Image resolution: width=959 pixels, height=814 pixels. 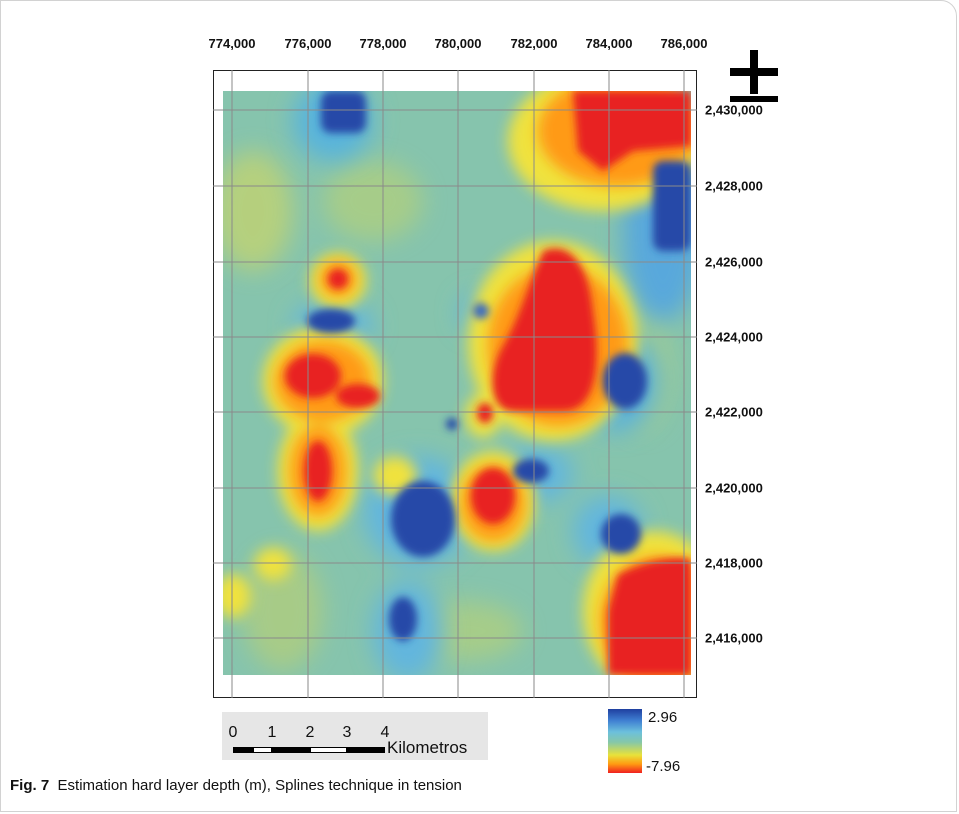 I want to click on y-tick-label: 2,418,000, so click(x=734, y=563).